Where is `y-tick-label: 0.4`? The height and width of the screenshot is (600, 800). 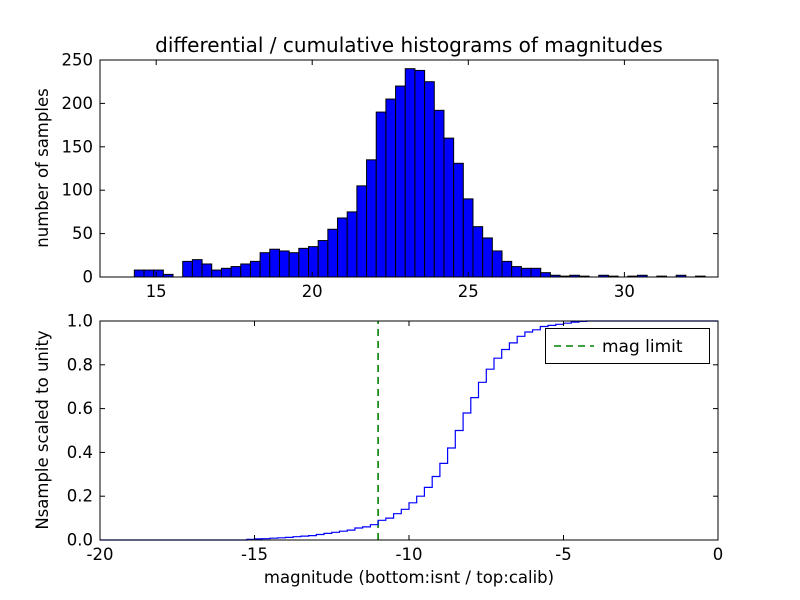 y-tick-label: 0.4 is located at coordinates (80, 452).